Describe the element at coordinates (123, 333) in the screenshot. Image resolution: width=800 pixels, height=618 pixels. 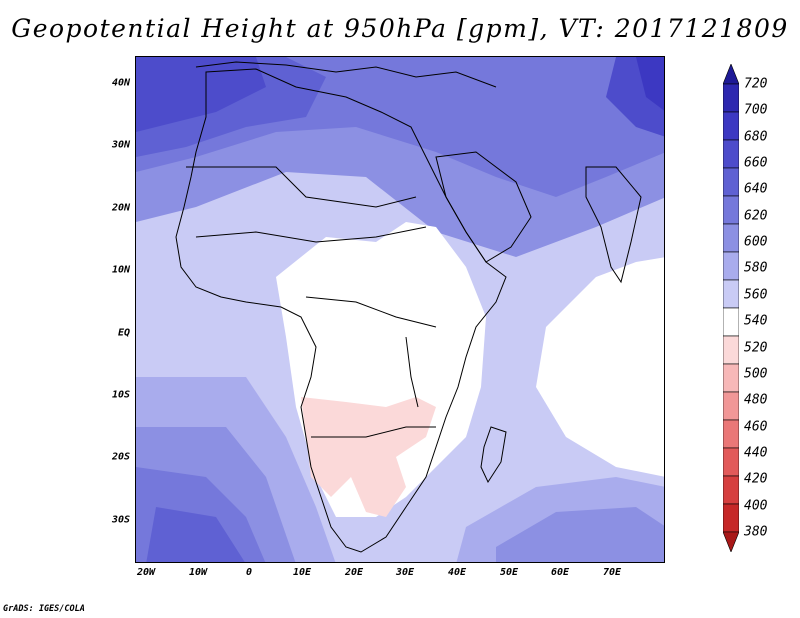
I see `lat-label-eq: EQ` at that location.